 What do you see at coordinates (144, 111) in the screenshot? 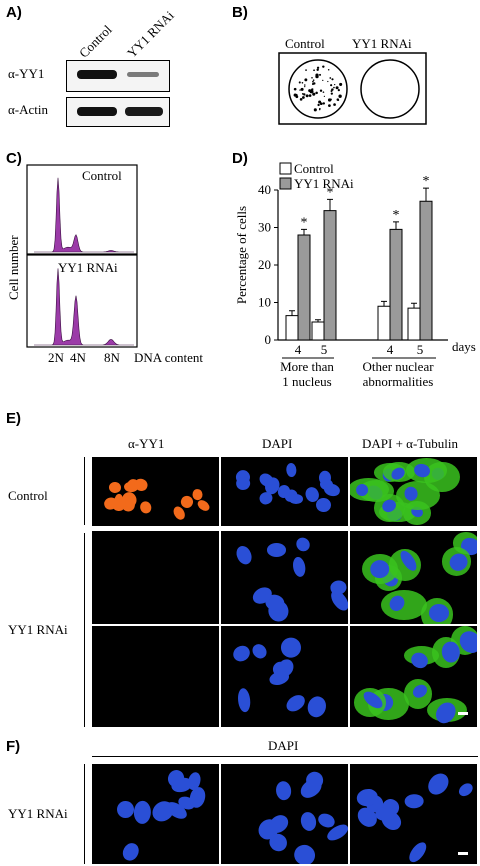
I see `band-rnai-actin` at bounding box center [144, 111].